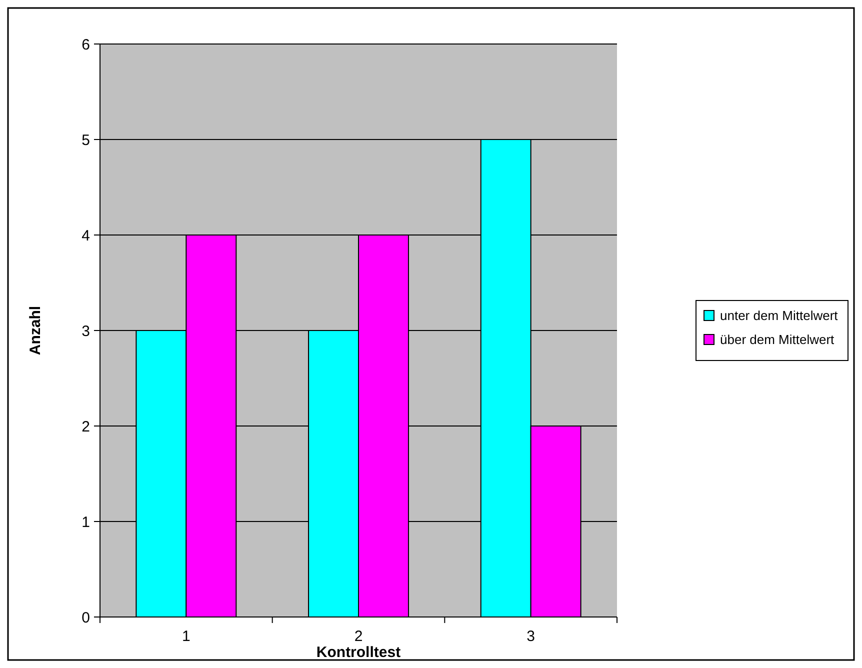 This screenshot has height=668, width=862. Describe the element at coordinates (86, 235) in the screenshot. I see `y-tick-label: 4` at that location.